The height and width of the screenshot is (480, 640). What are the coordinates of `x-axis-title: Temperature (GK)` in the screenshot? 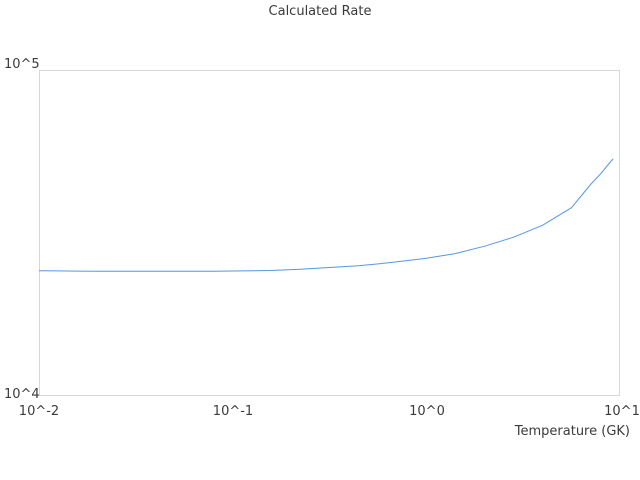 It's located at (572, 431).